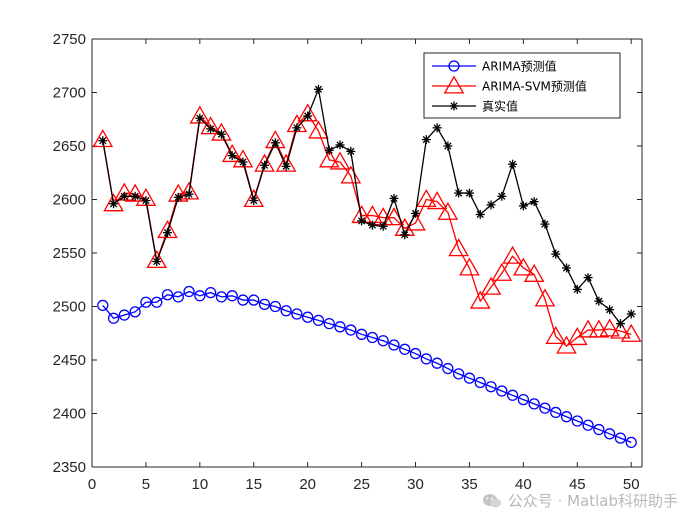 The width and height of the screenshot is (700, 525). I want to click on watermark-text: 公众号 · Matlab科研助手, so click(592, 501).